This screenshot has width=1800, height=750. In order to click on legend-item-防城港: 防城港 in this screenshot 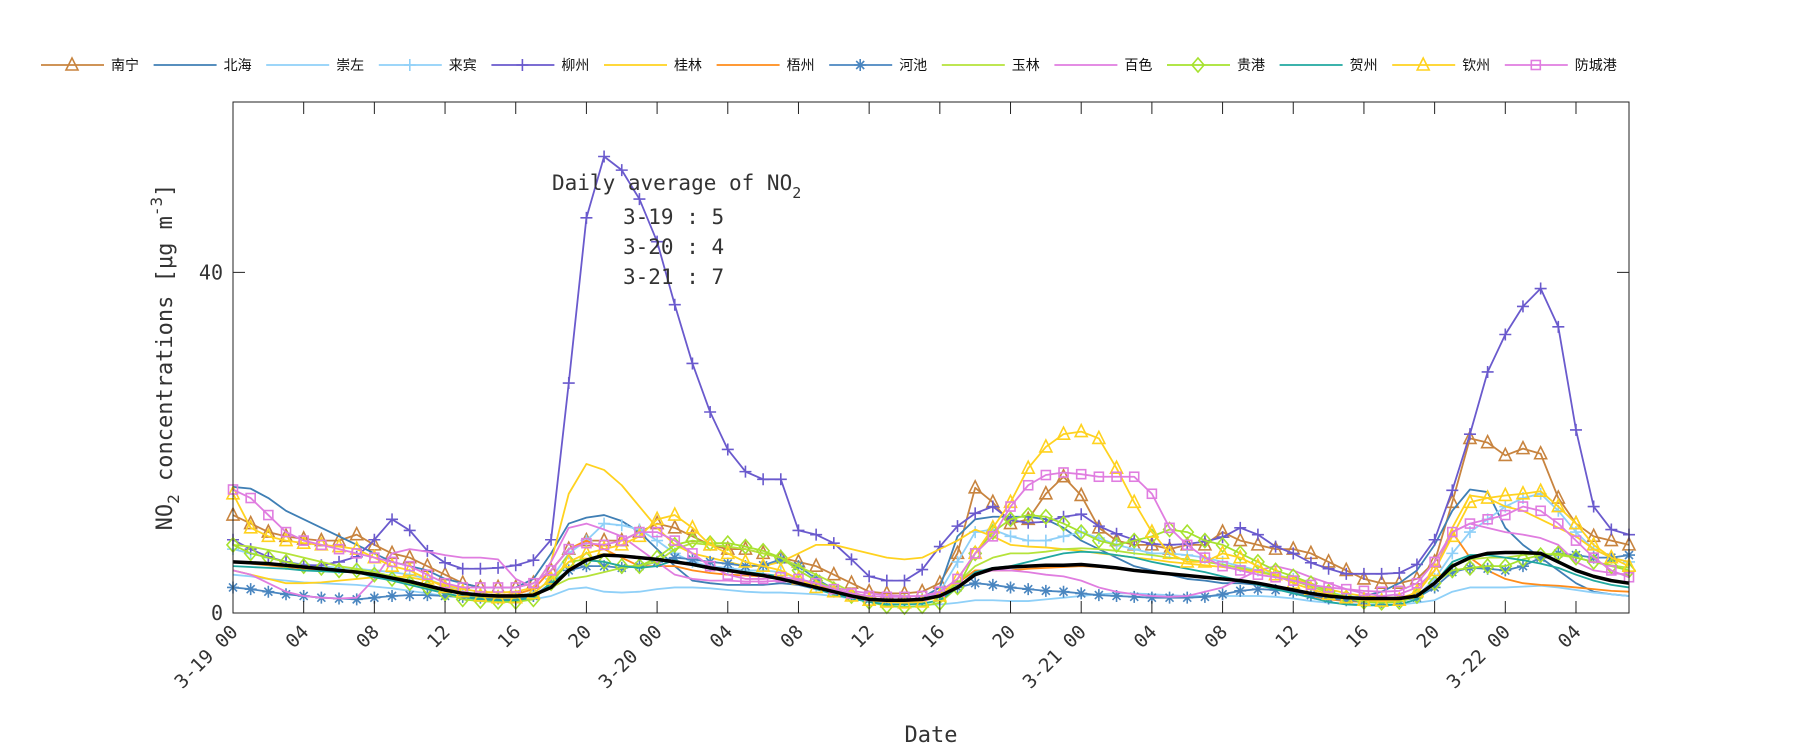, I will do `click(1560, 66)`.